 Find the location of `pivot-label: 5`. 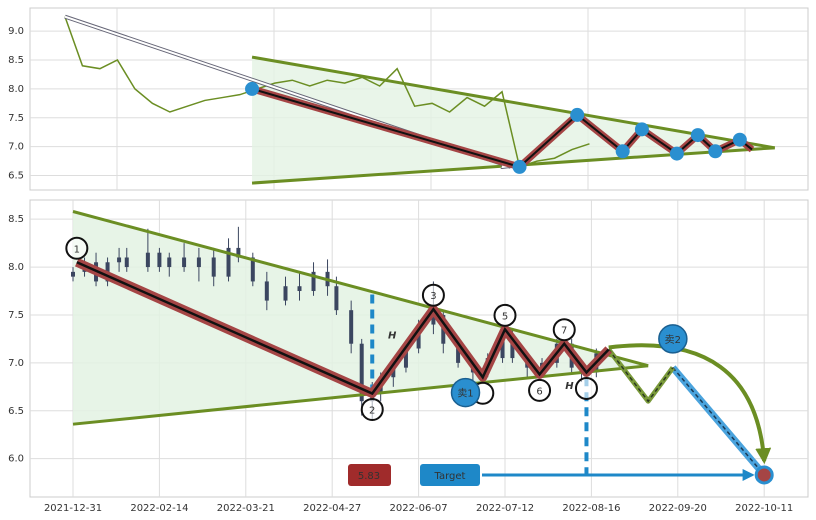

pivot-label: 5 is located at coordinates (505, 316).